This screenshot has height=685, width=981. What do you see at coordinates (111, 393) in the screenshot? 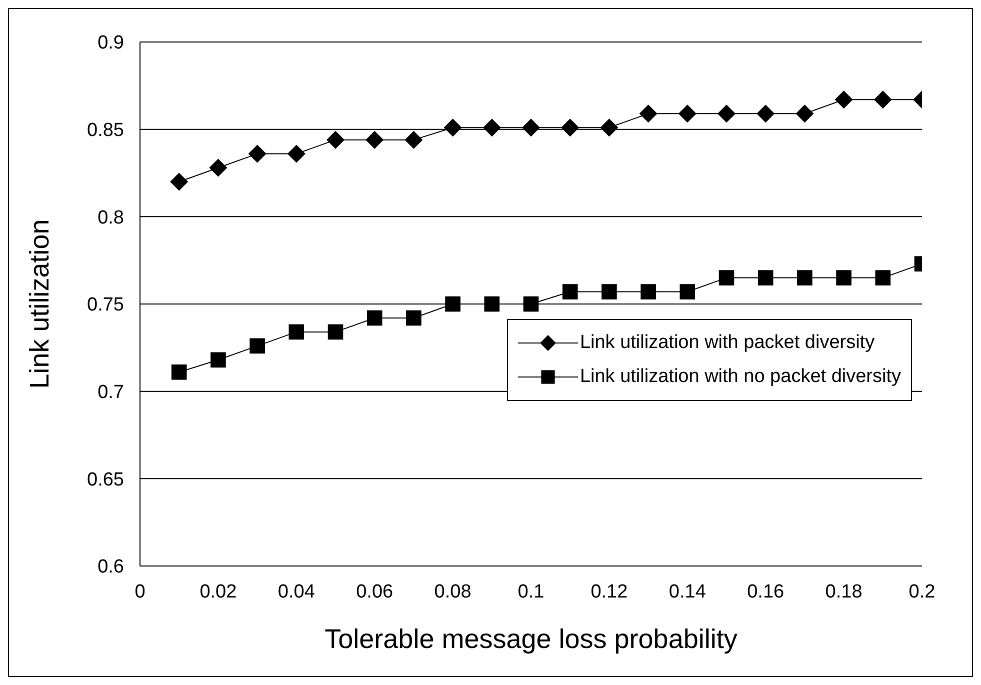
I see `y-tick-label: 0.7` at bounding box center [111, 393].